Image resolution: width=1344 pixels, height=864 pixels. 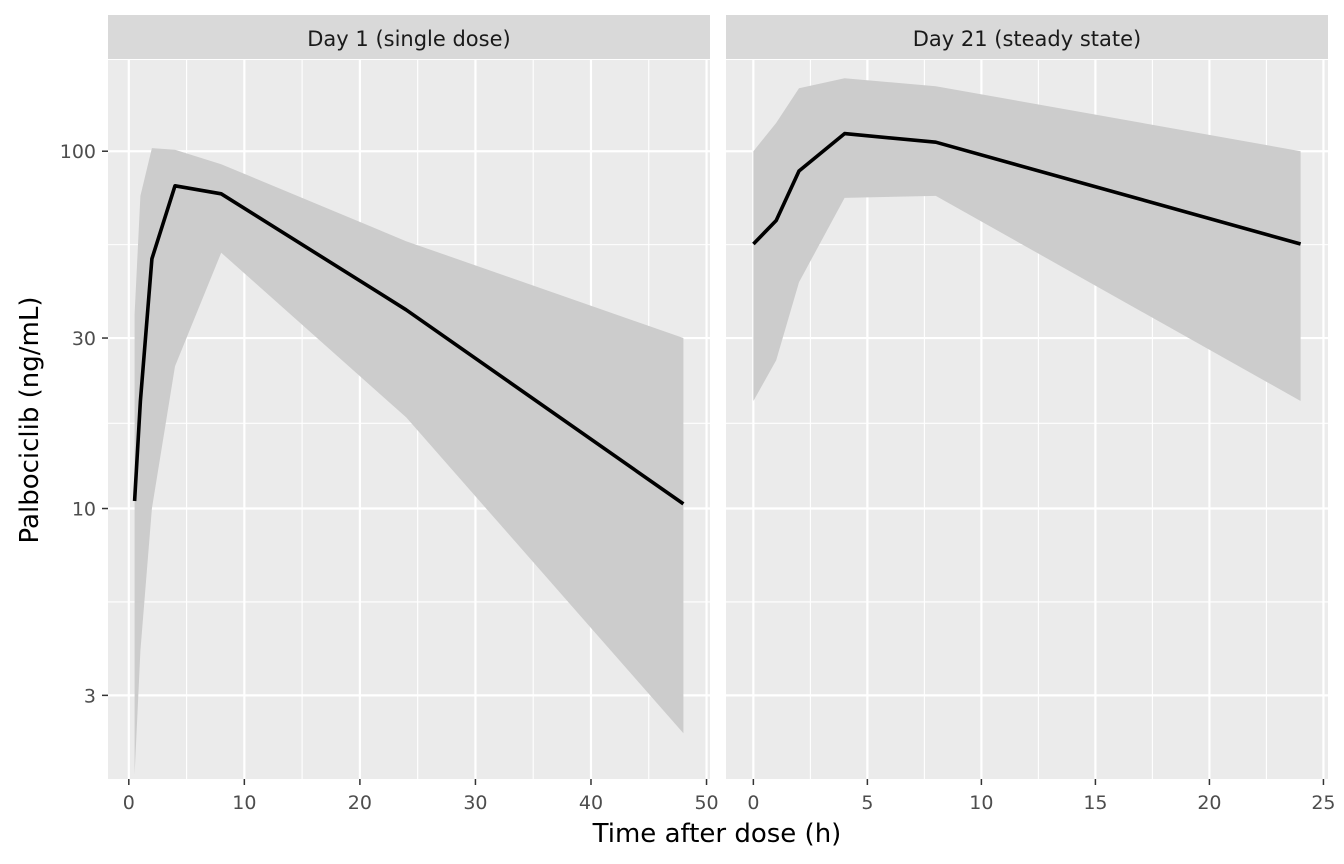 What do you see at coordinates (1095, 803) in the screenshot?
I see `x-tick-label: 15` at bounding box center [1095, 803].